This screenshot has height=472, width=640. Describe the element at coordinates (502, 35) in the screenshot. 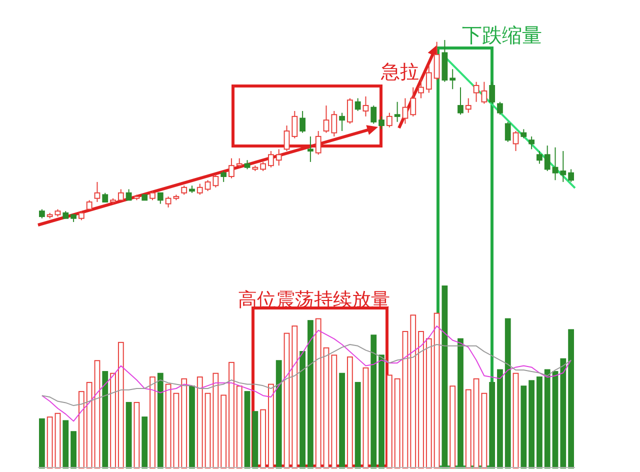

I see `annotation: 下跌缩量` at that location.